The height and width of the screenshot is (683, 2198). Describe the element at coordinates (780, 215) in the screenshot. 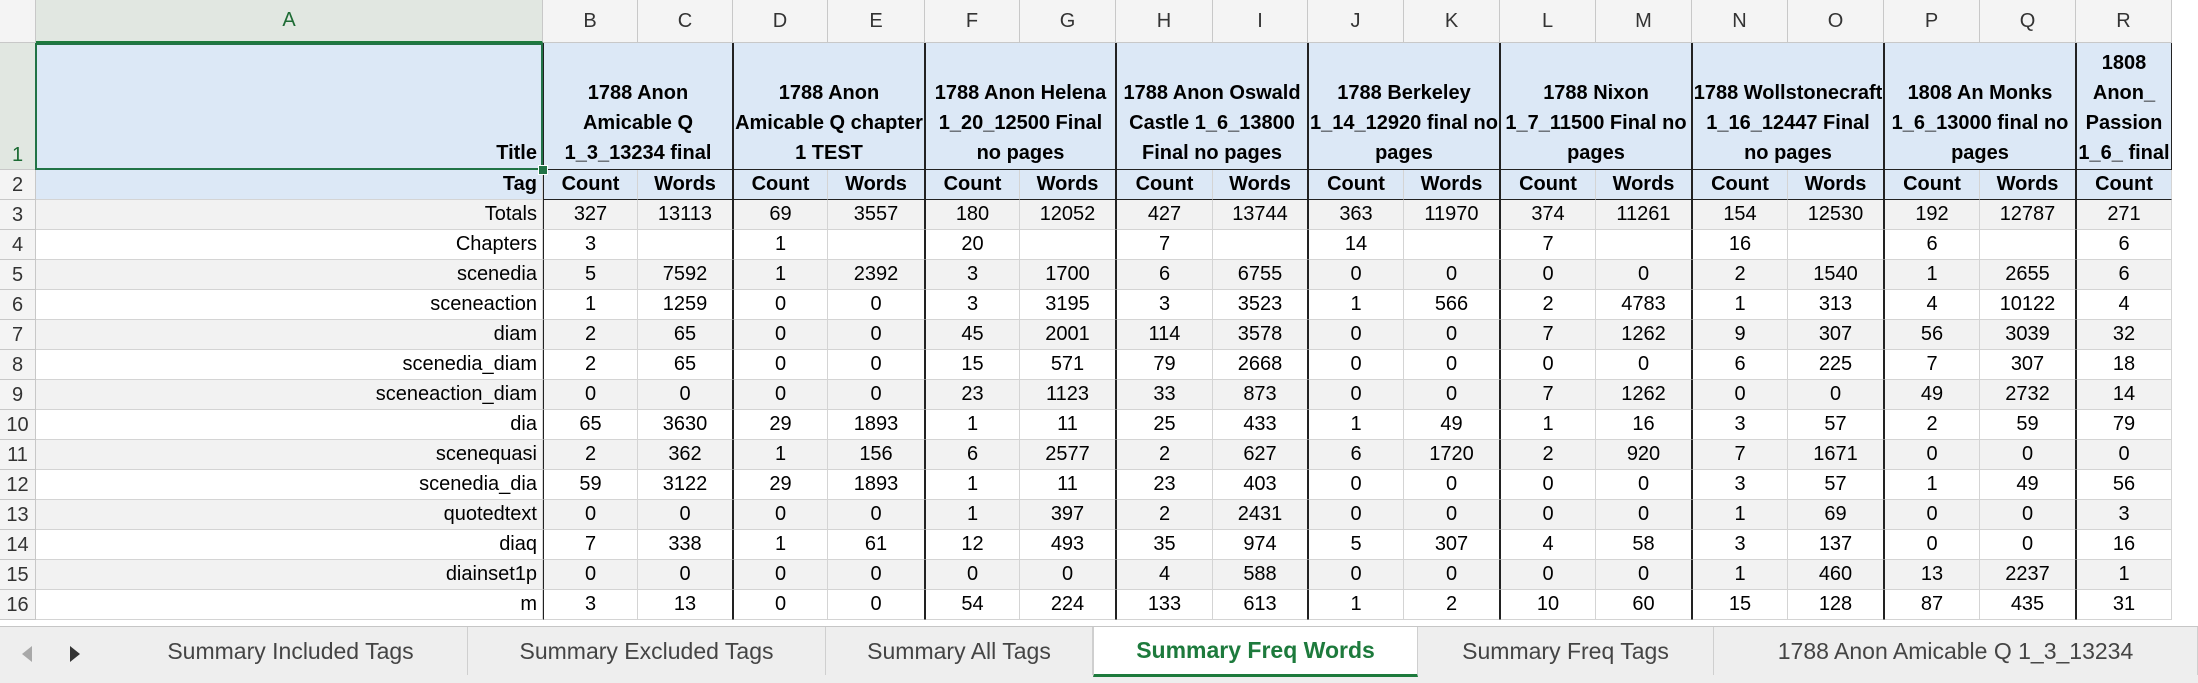

I see `data-cell: 69` at that location.